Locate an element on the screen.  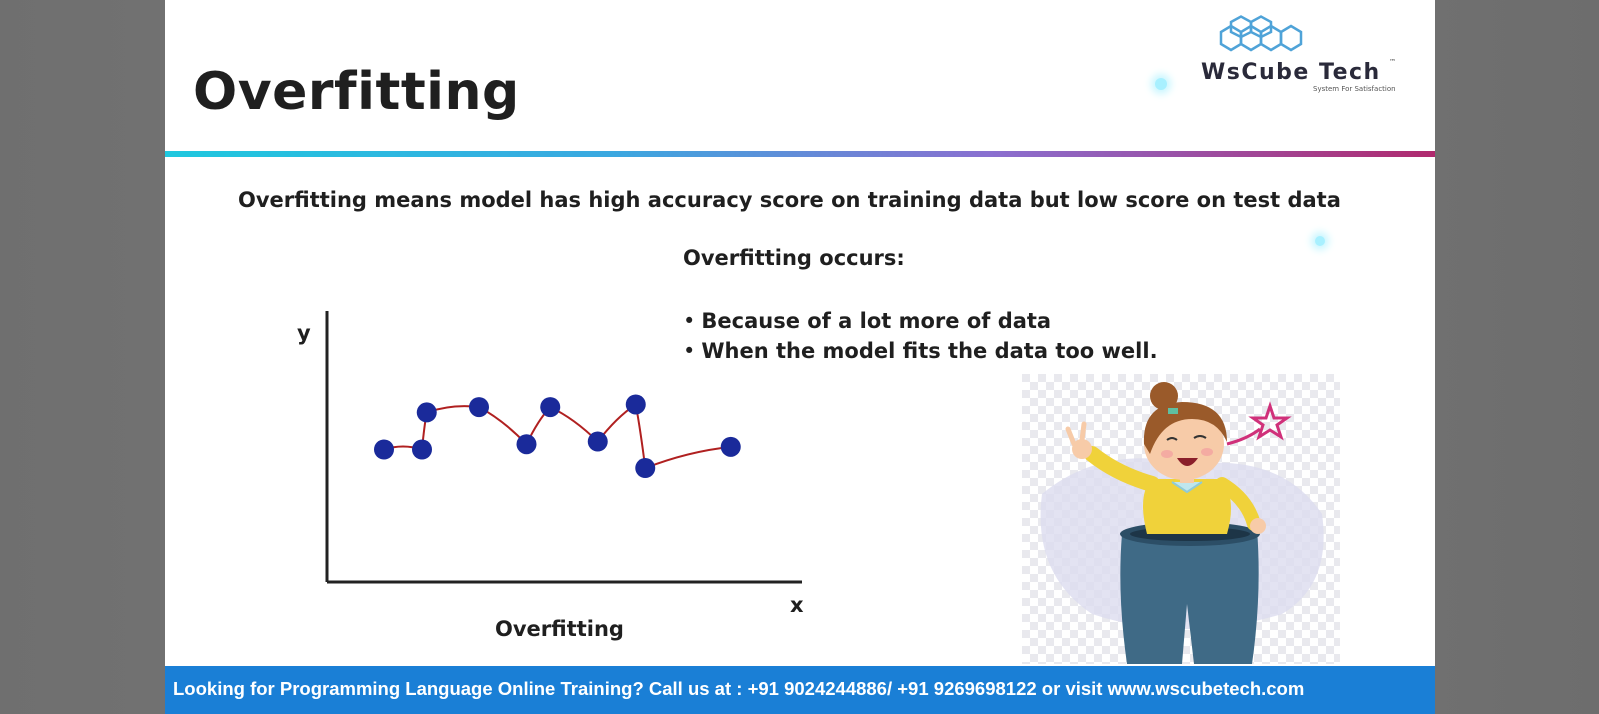
logo-hexagon-icon is located at coordinates (1261, 33).